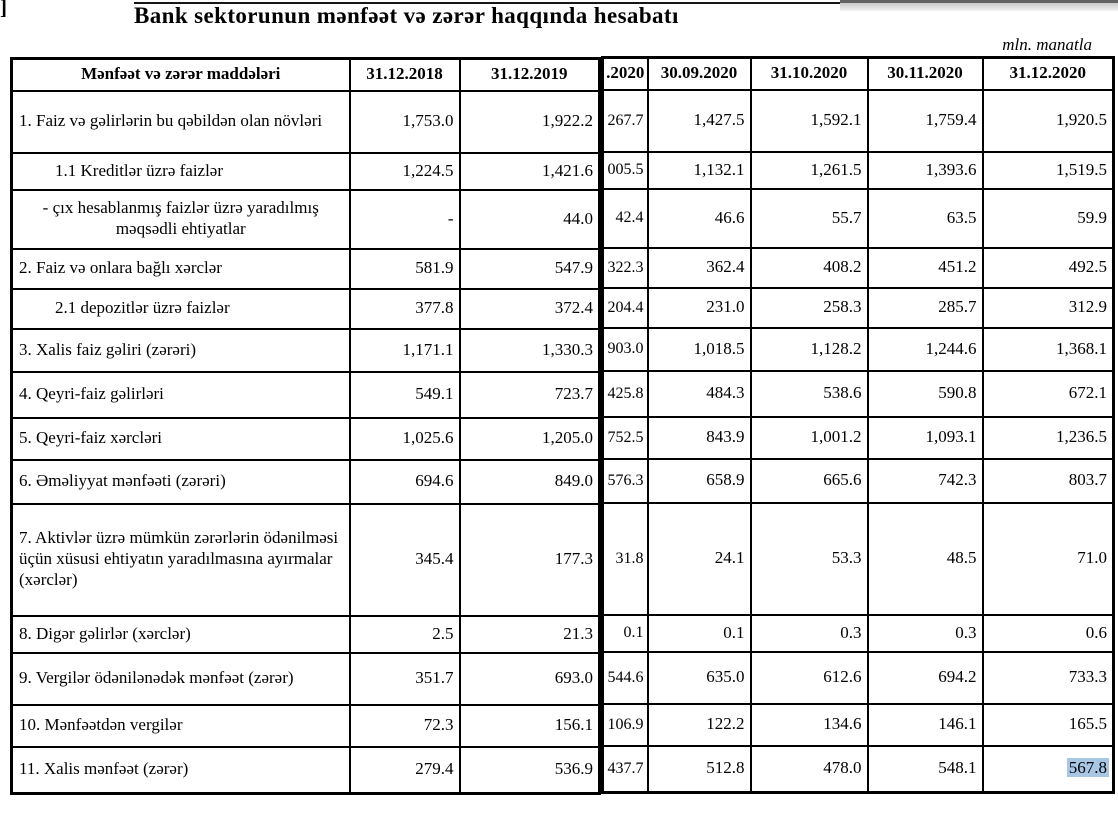 Image resolution: width=1118 pixels, height=830 pixels. Describe the element at coordinates (699, 120) in the screenshot. I see `value-cell: 1,427.5` at that location.